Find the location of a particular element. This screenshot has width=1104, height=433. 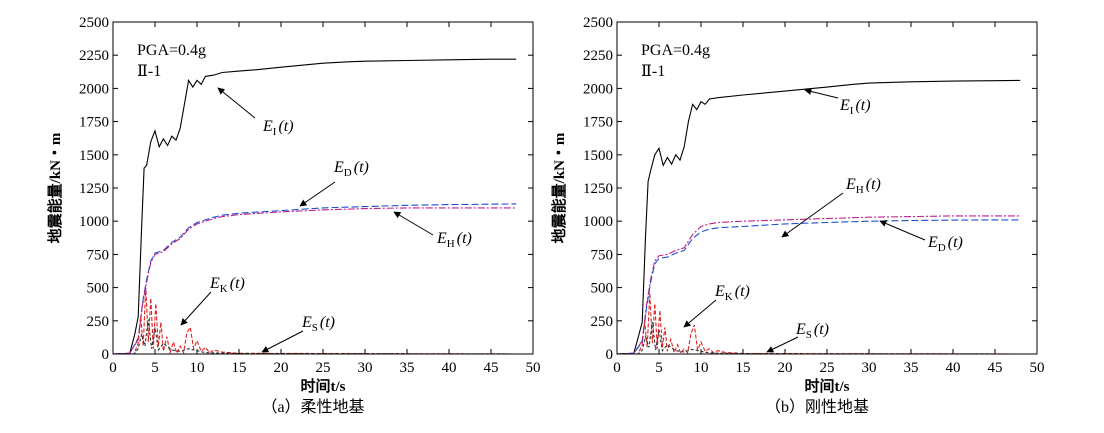

figure-caption: （b）刚性地基 is located at coordinates (817, 407).